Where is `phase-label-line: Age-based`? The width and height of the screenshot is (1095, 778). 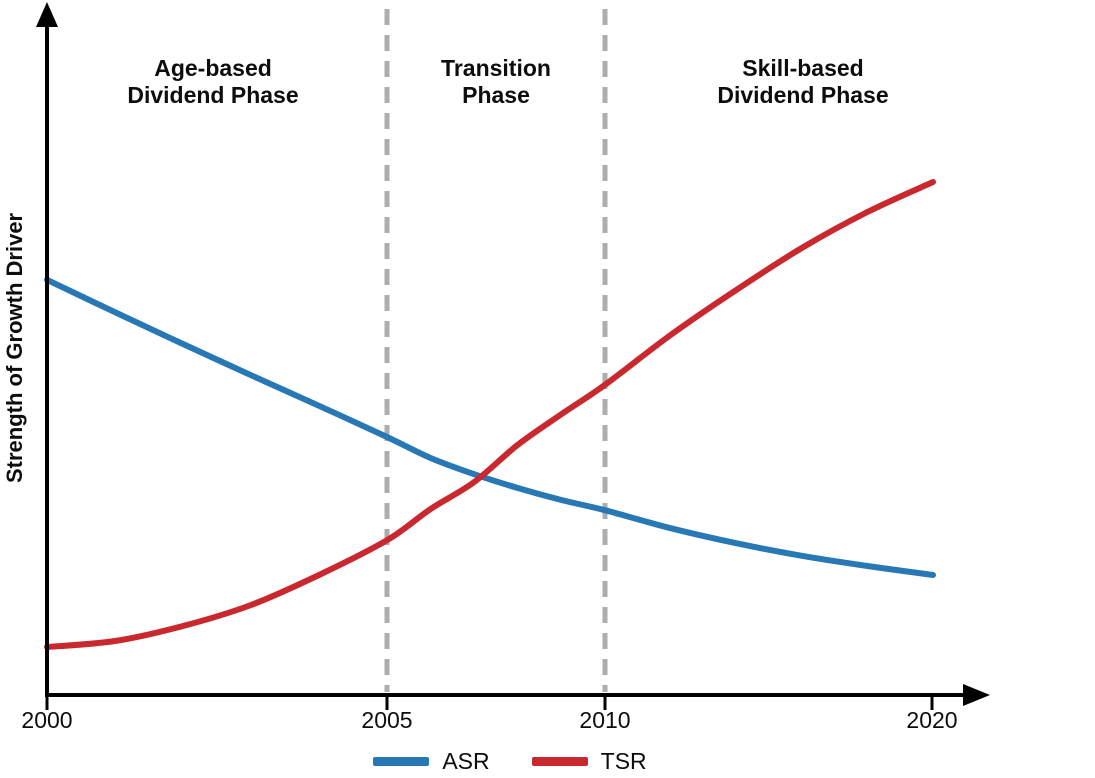
phase-label-line: Age-based is located at coordinates (213, 68).